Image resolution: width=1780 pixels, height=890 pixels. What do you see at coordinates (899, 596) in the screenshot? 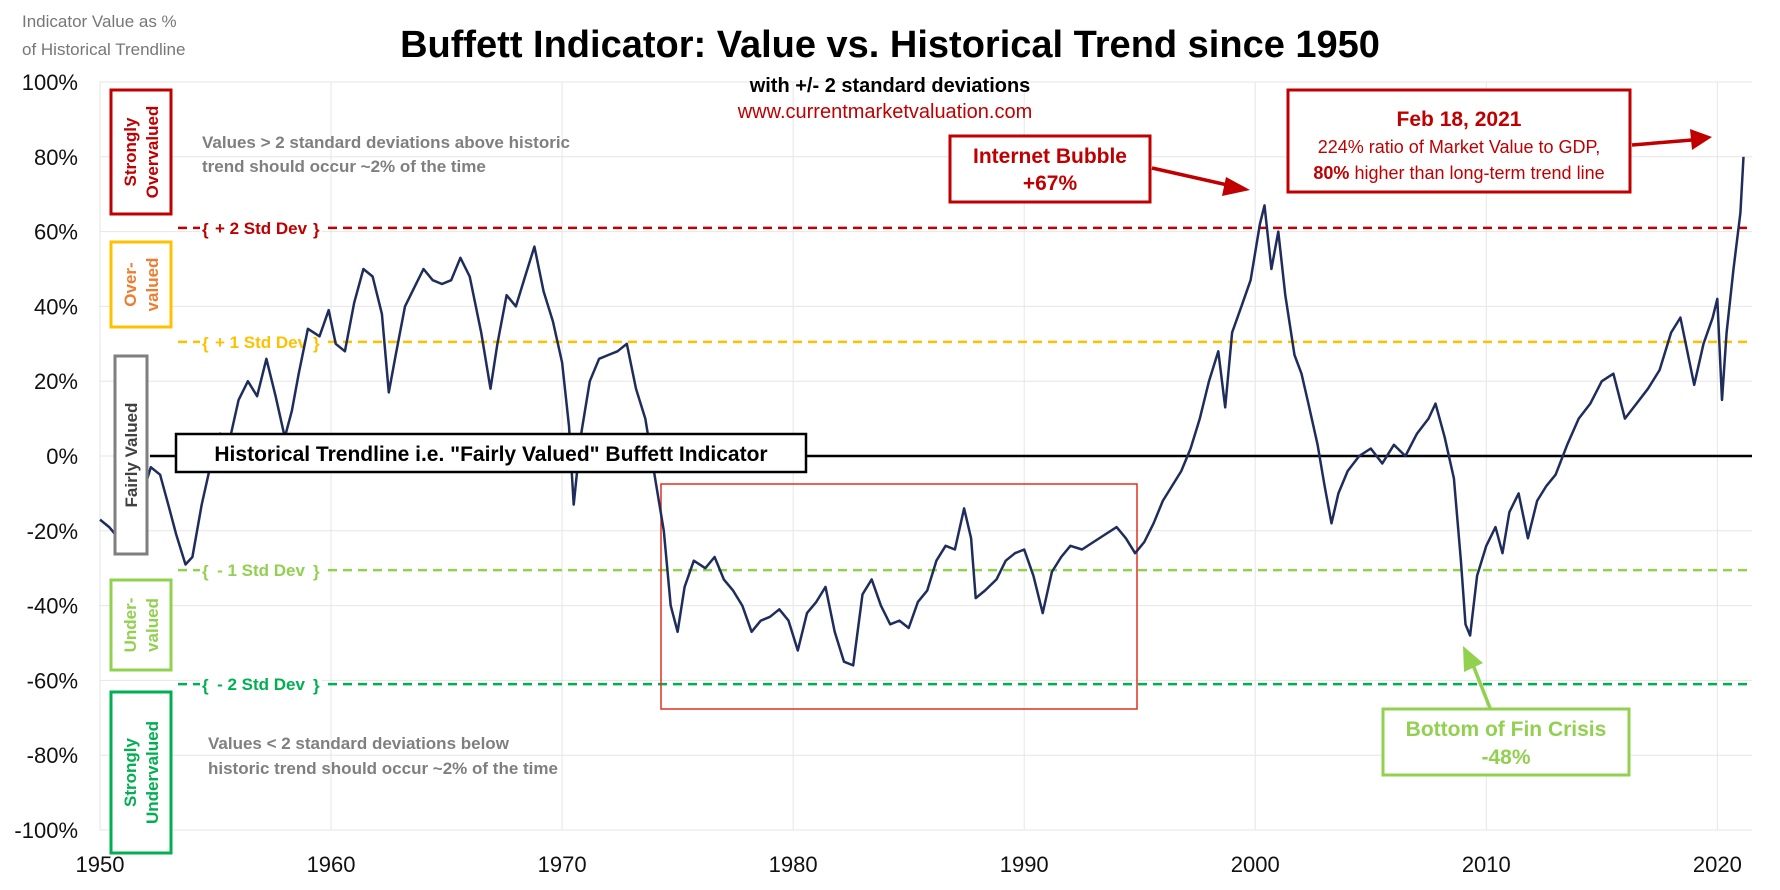
I see `undervalued-period-highlight-box` at bounding box center [899, 596].